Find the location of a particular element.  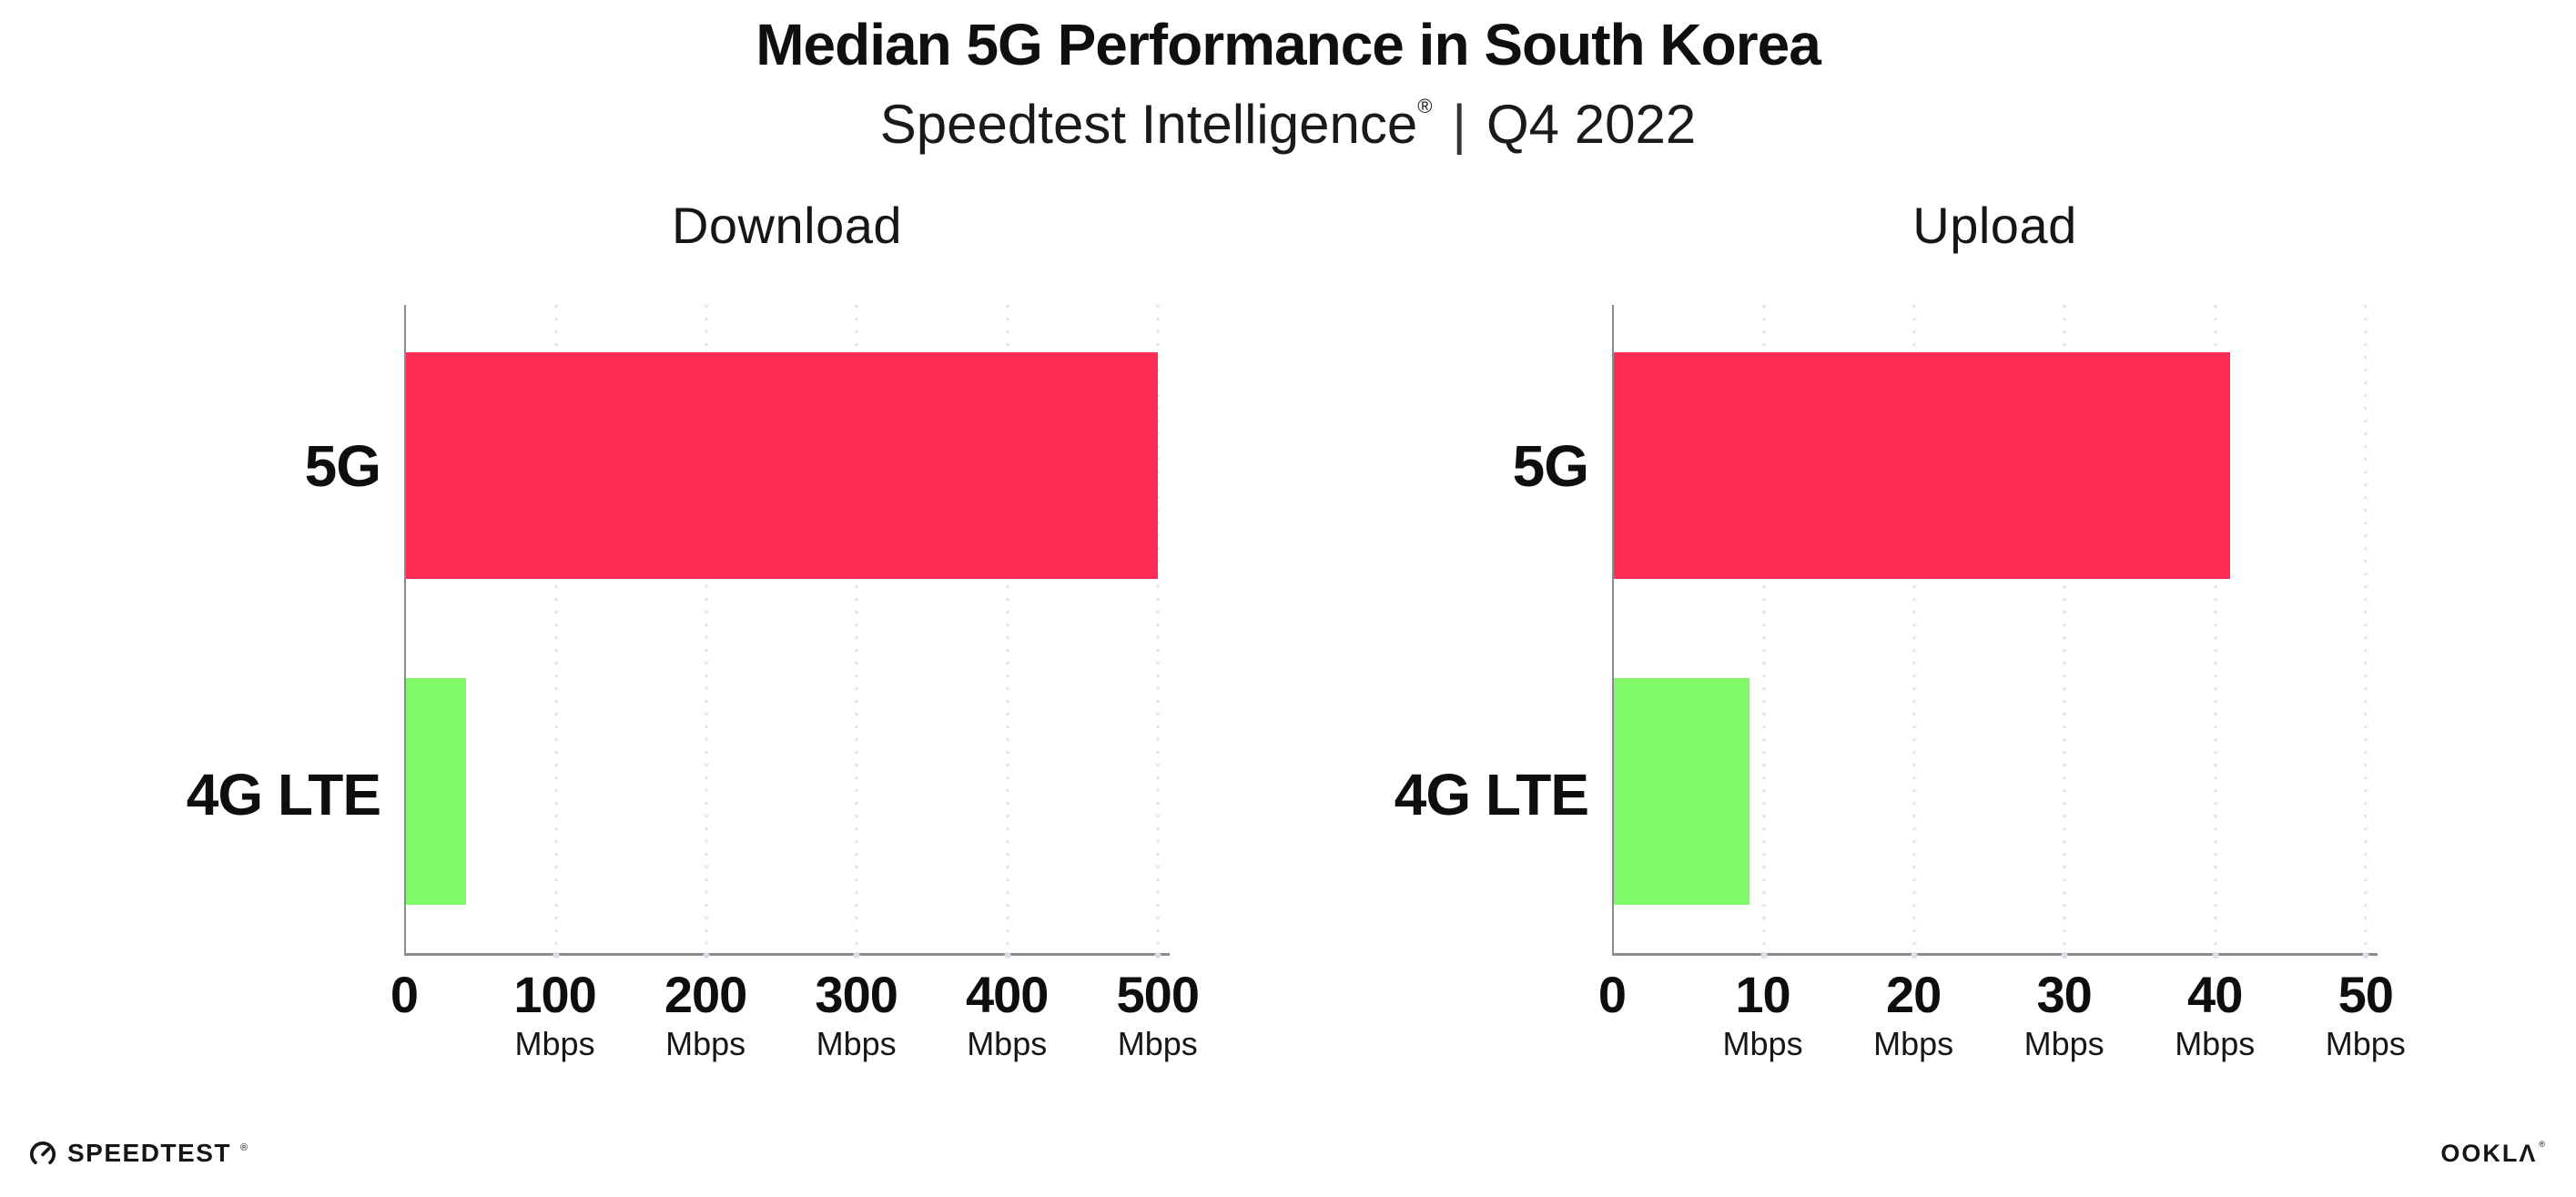

x-tick-300: 300 Mbps is located at coordinates (856, 1014).